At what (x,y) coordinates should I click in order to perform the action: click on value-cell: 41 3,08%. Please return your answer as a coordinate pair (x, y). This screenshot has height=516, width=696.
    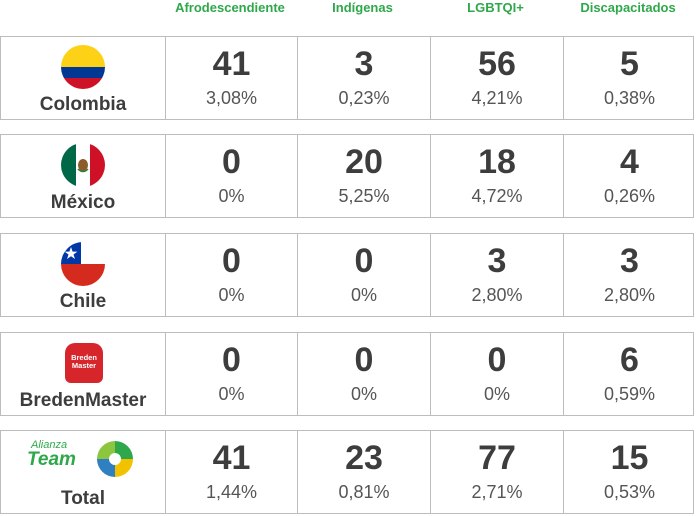
    Looking at the image, I should click on (231, 78).